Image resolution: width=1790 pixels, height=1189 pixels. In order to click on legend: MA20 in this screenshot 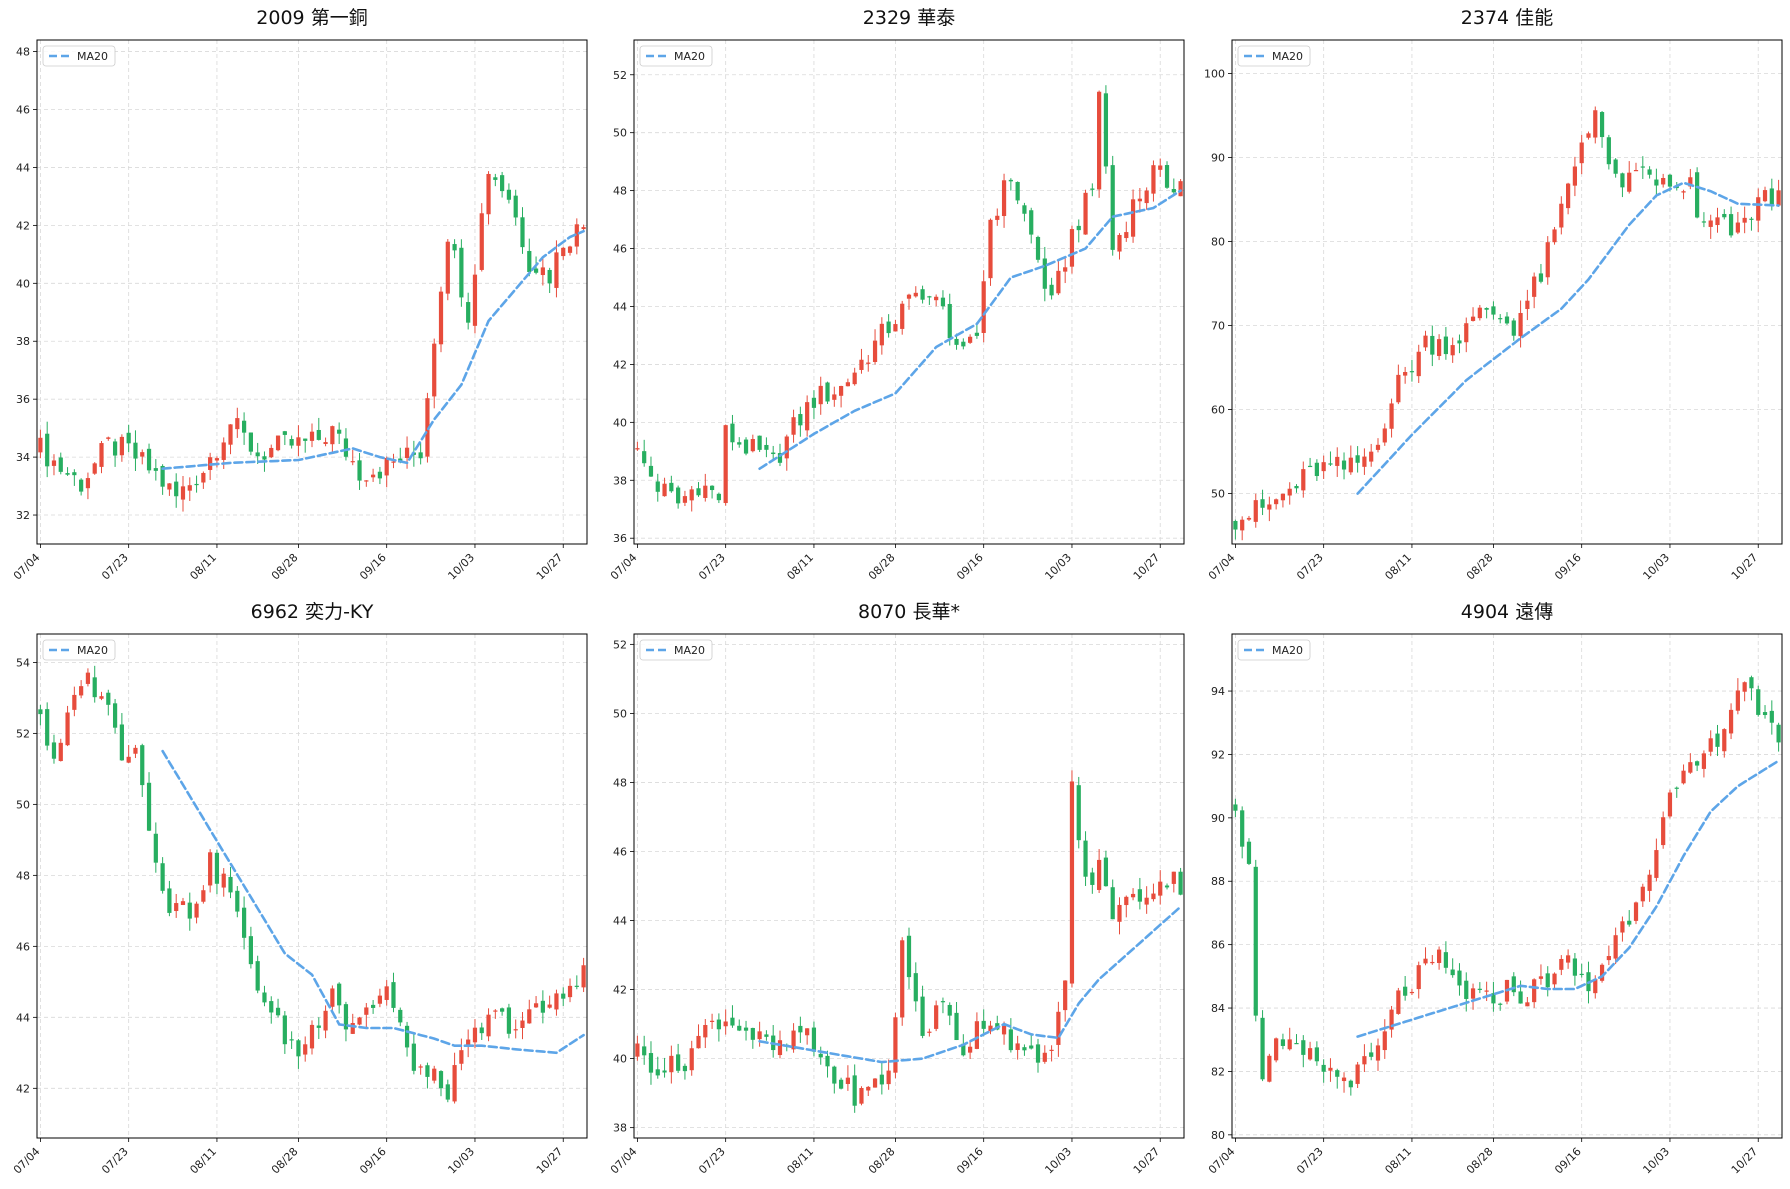, I will do `click(1274, 56)`.